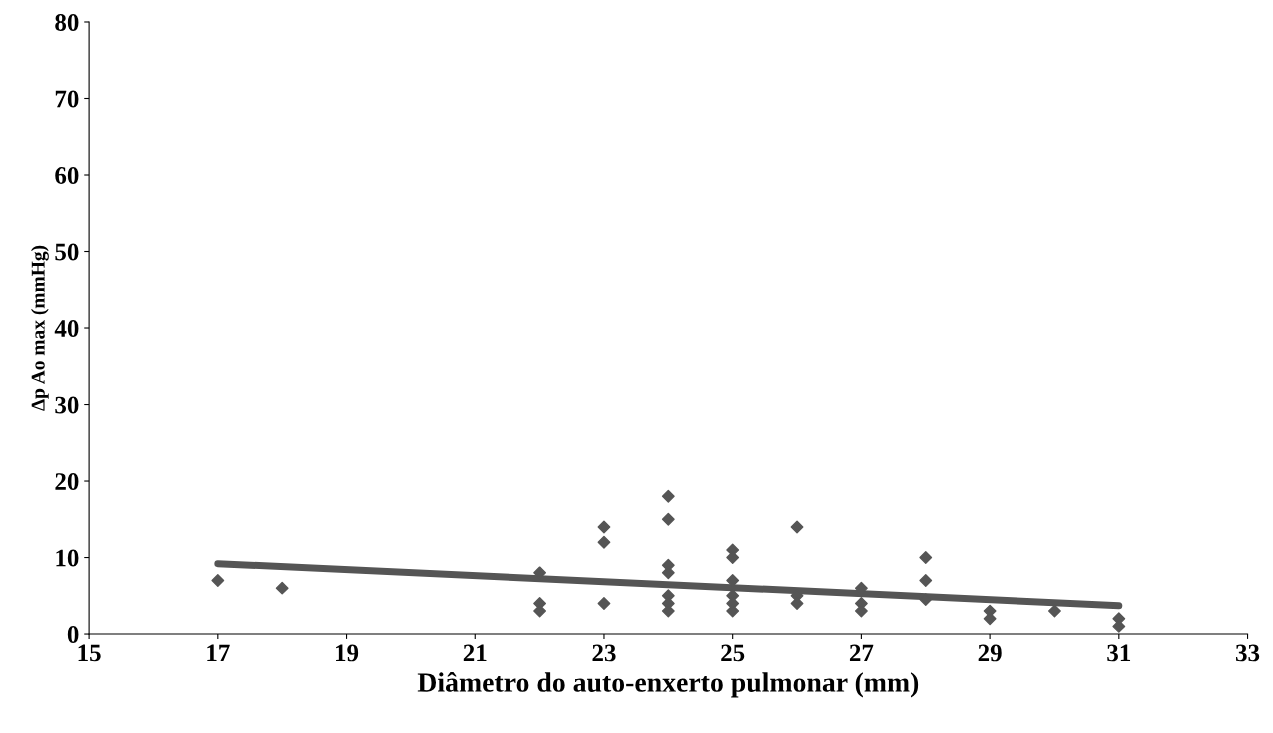 The width and height of the screenshot is (1273, 733). Describe the element at coordinates (66, 328) in the screenshot. I see `y-tick-label: 40` at that location.